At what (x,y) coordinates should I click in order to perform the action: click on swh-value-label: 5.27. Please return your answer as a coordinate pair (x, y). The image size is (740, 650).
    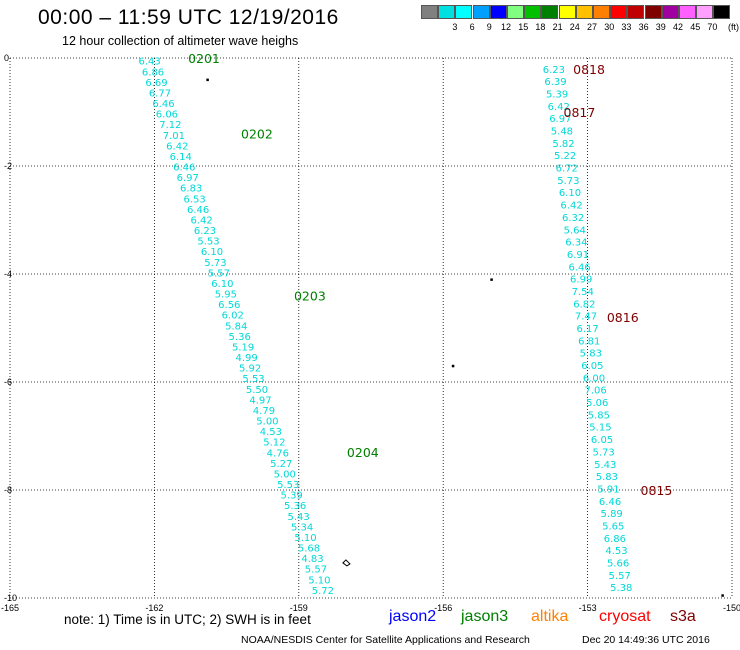
    Looking at the image, I should click on (281, 464).